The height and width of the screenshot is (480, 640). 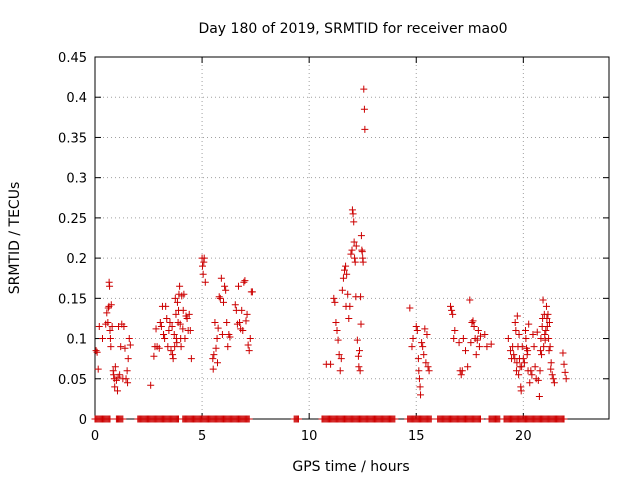 I want to click on x-tick-label: 5, so click(x=202, y=436).